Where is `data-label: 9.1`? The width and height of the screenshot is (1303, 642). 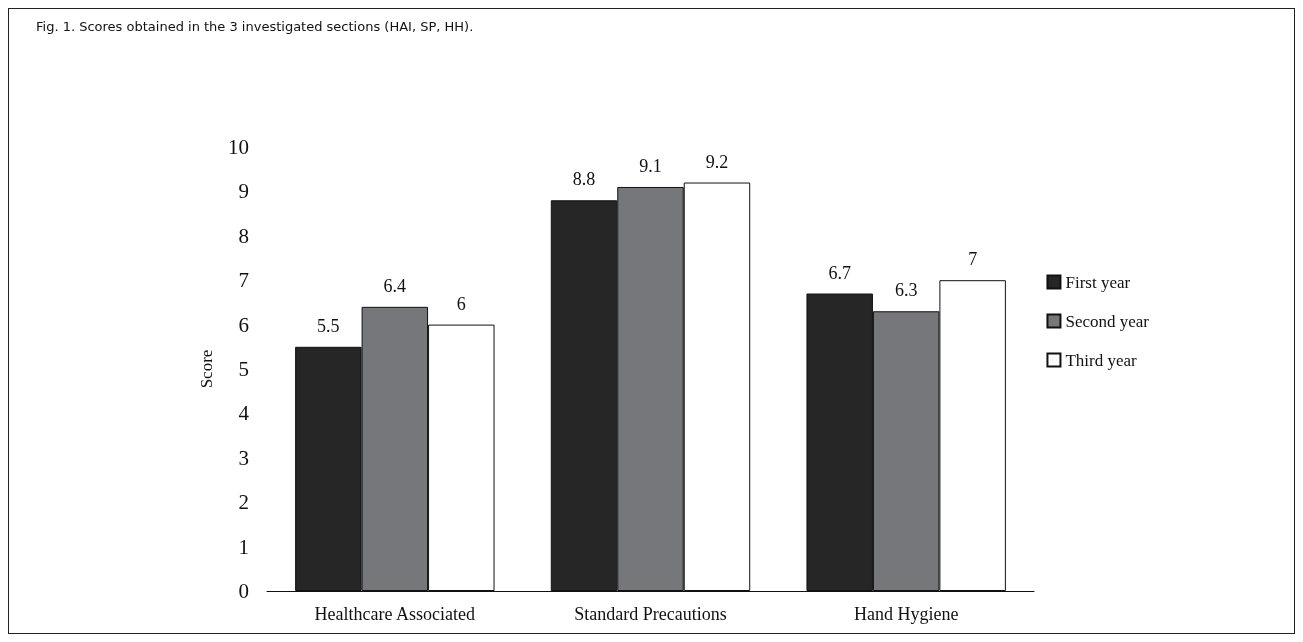
data-label: 9.1 is located at coordinates (650, 165).